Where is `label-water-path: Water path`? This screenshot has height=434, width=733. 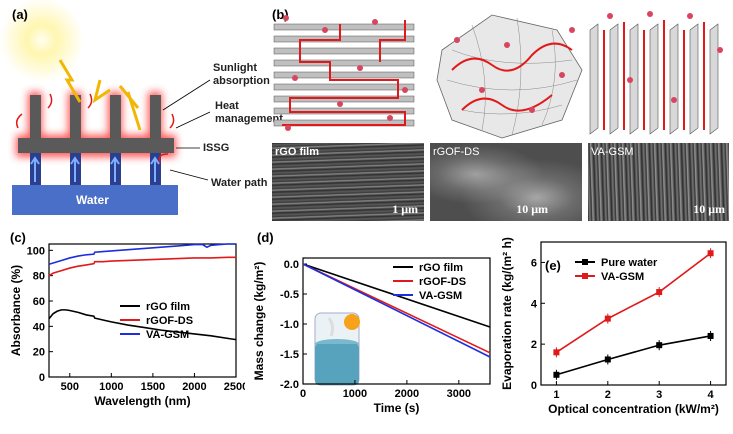
label-water-path: Water path is located at coordinates (239, 183).